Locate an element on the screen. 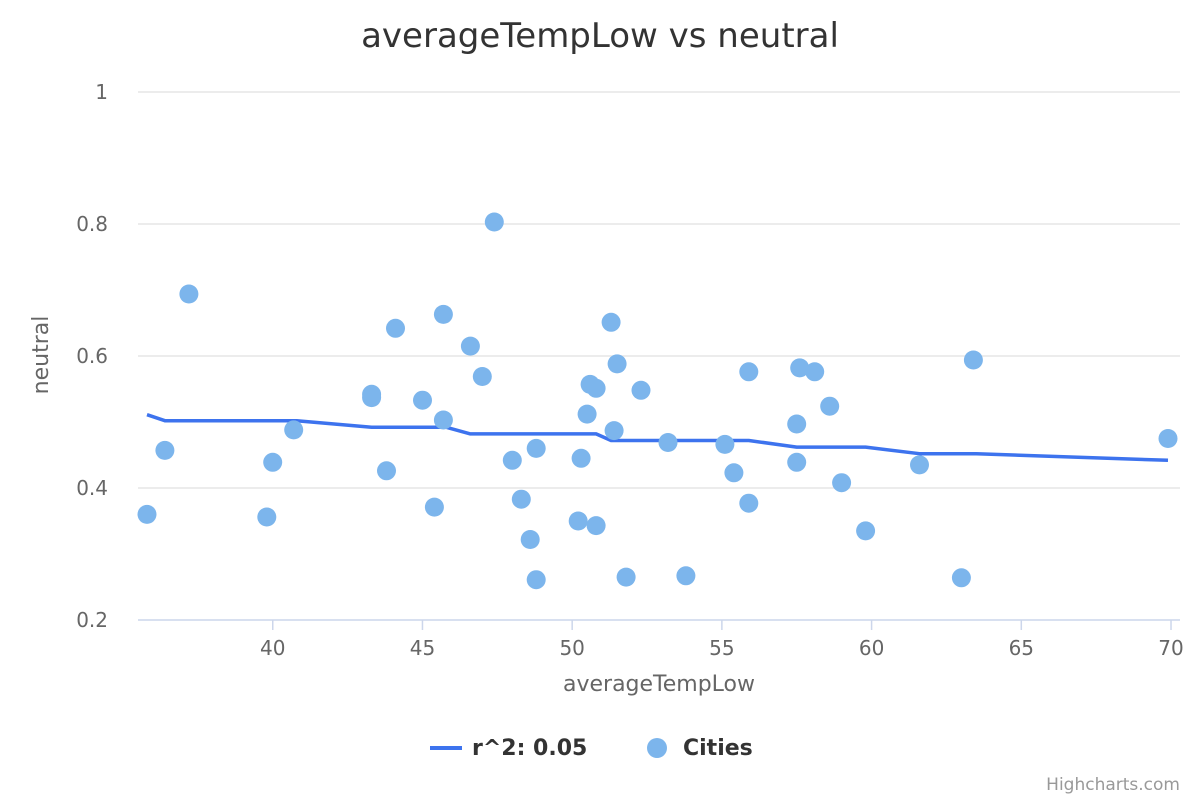 Image resolution: width=1200 pixels, height=800 pixels. x-tick-label: 50 is located at coordinates (571, 648).